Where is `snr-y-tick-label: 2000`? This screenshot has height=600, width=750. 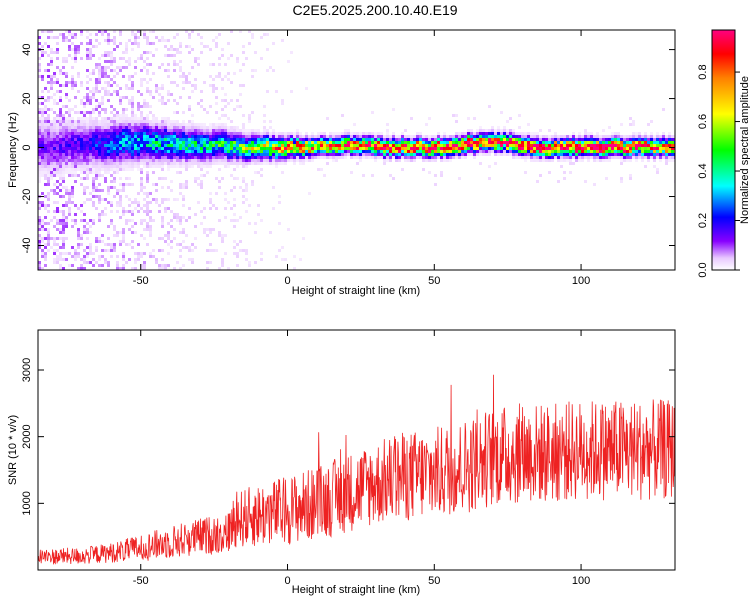
snr-y-tick-label: 2000 is located at coordinates (27, 436).